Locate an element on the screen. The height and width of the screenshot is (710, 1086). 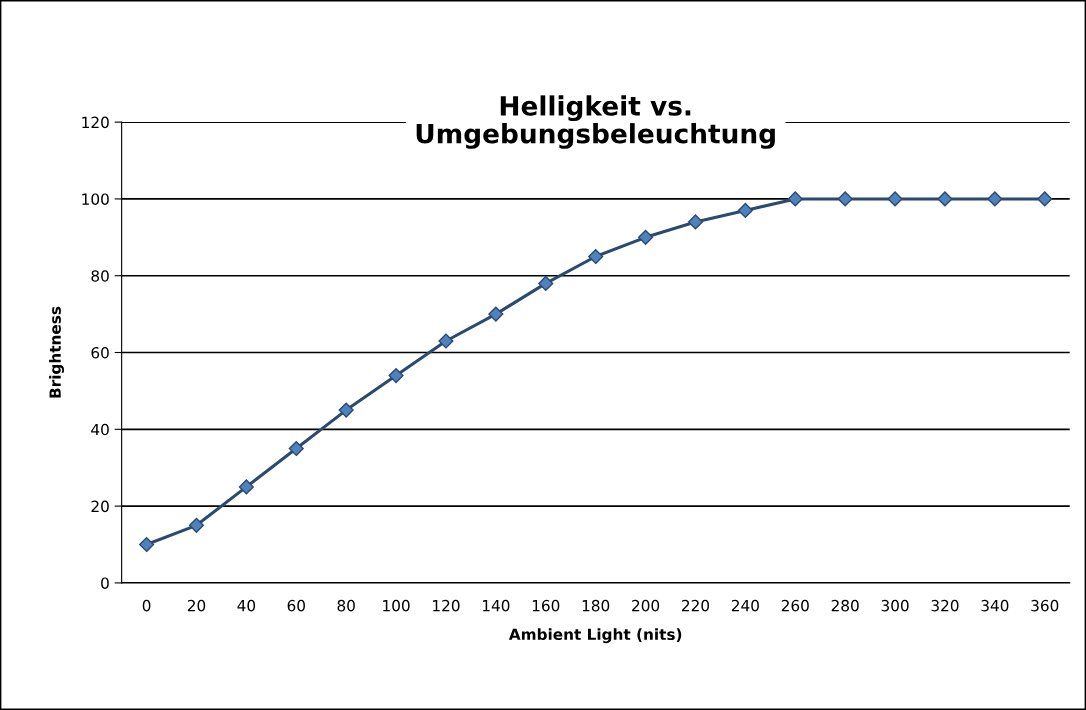
y-tick-label: 20 is located at coordinates (100, 506).